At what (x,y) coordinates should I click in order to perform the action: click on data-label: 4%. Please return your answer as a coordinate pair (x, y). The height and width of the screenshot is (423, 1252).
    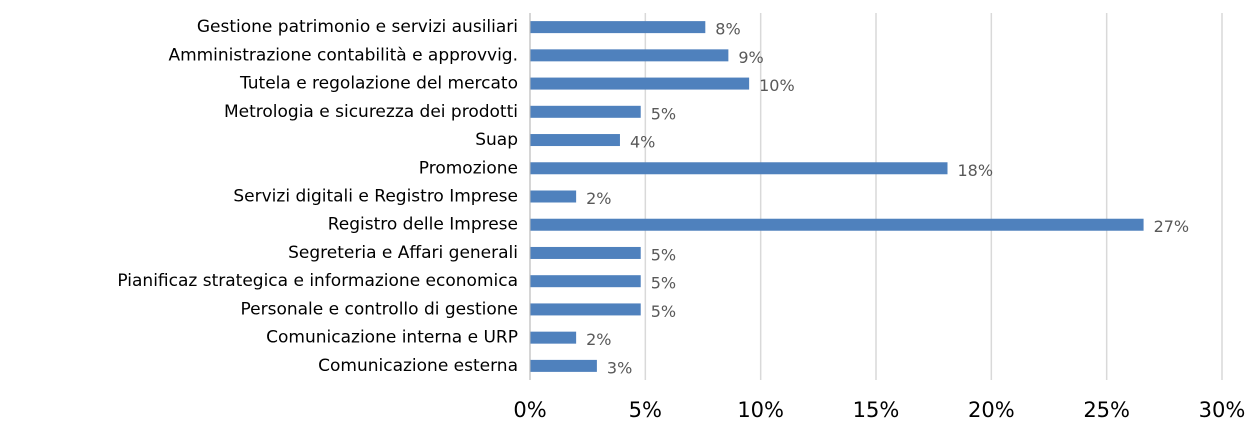
    Looking at the image, I should click on (642, 142).